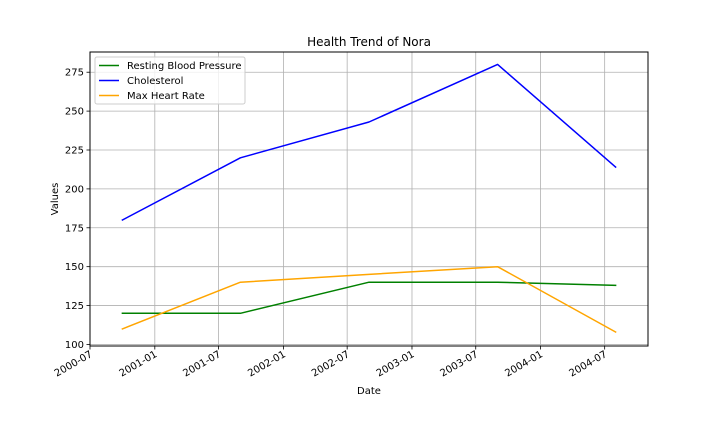 Image resolution: width=720 pixels, height=432 pixels. What do you see at coordinates (74, 364) in the screenshot?
I see `x-tick-label: 2000-07` at bounding box center [74, 364].